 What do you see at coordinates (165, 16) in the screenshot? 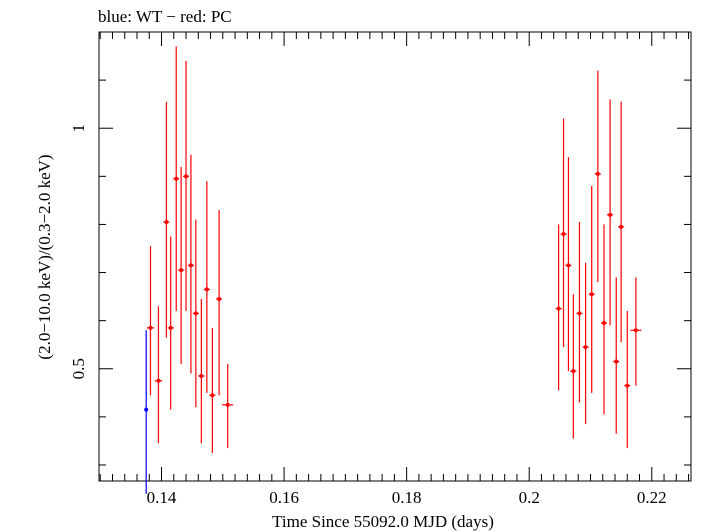
I see `chart-title: blue: WT − red: PC` at bounding box center [165, 16].